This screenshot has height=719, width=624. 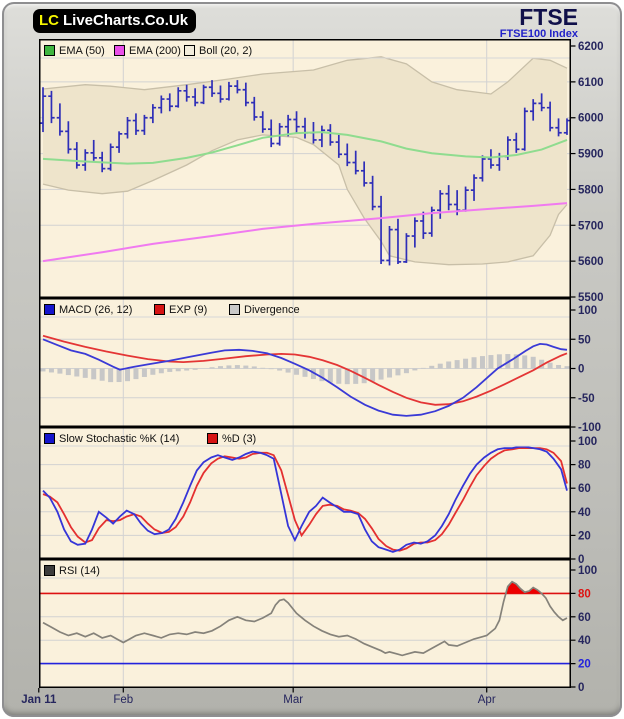 I want to click on y-axis-label: 40, so click(x=584, y=513).